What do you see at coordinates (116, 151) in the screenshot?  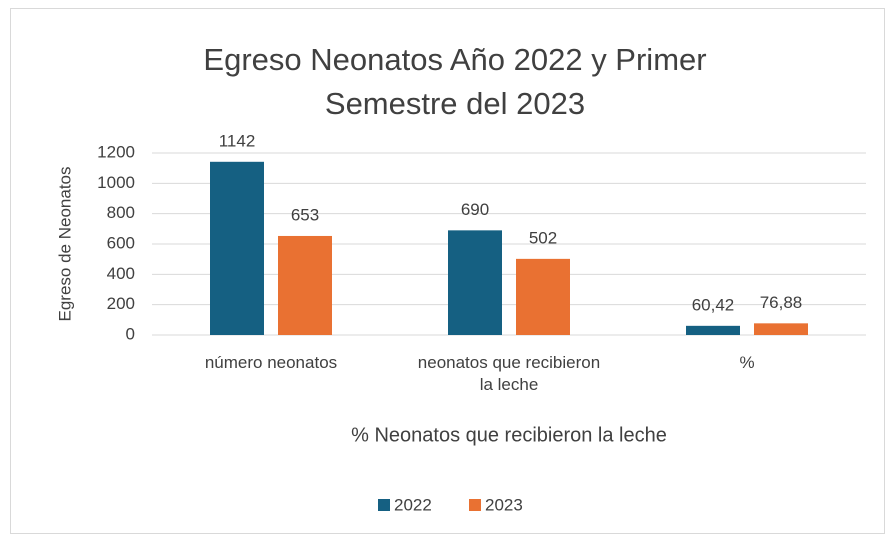 I see `y-tick-label: 1200` at bounding box center [116, 151].